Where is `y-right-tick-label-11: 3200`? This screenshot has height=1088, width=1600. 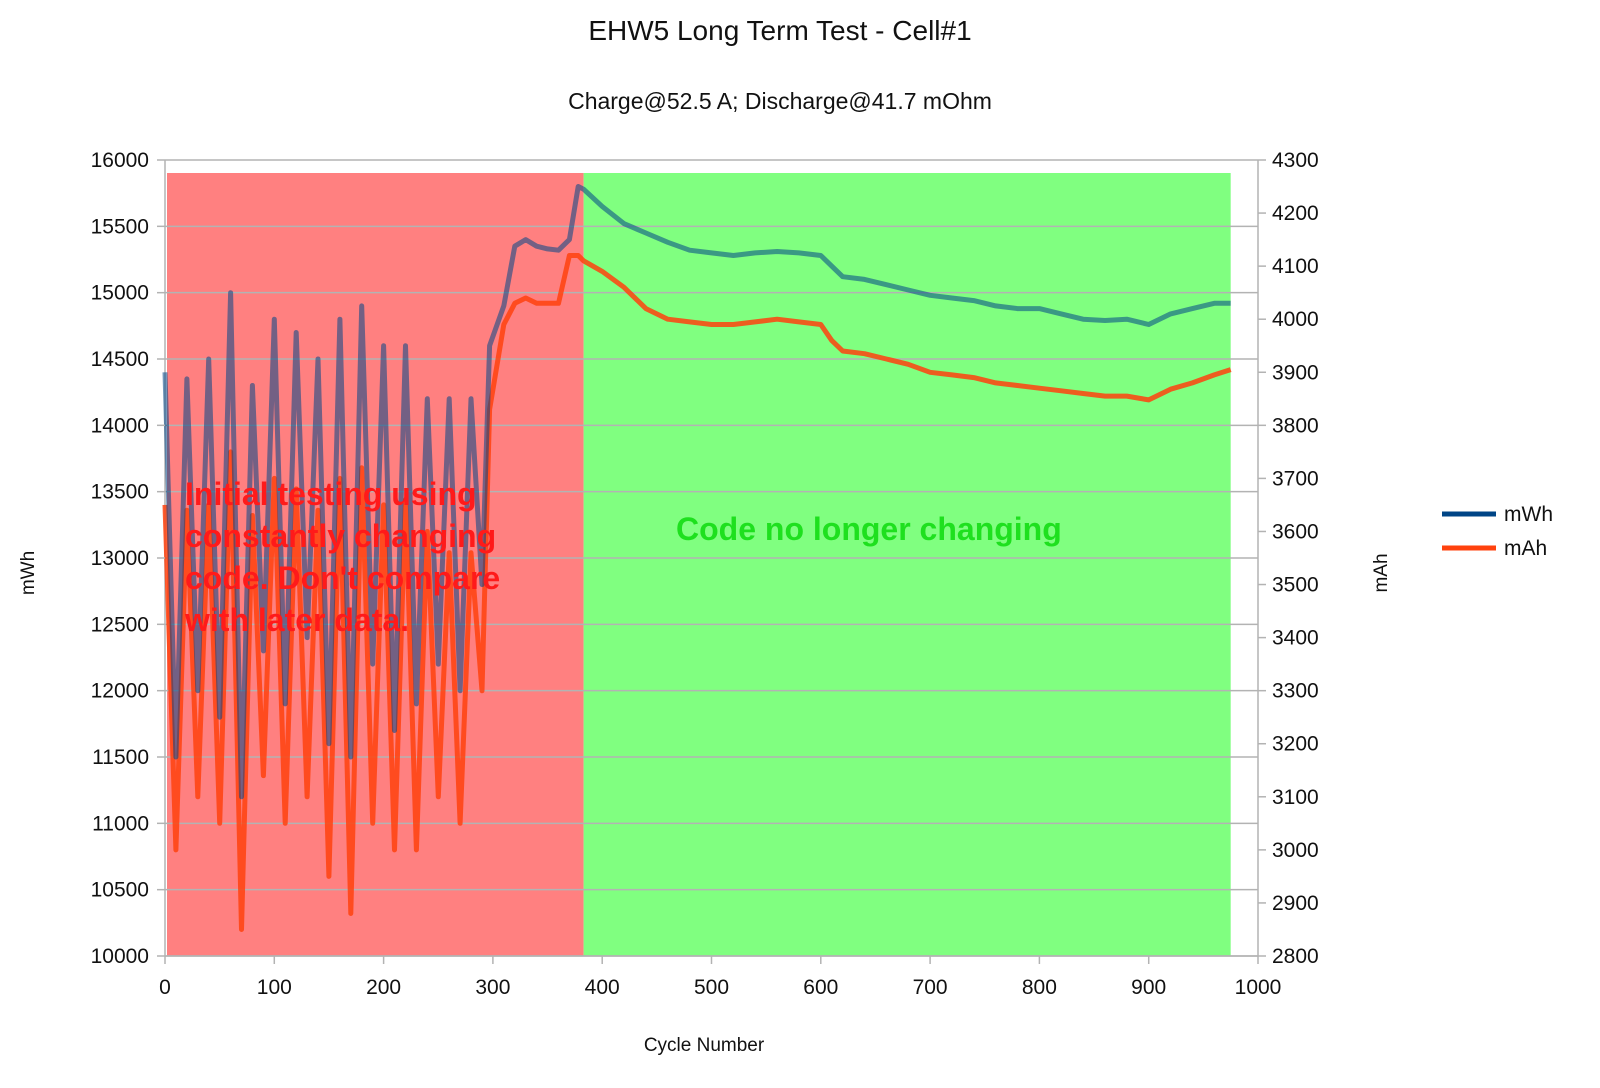
y-right-tick-label-11: 3200 is located at coordinates (1295, 744).